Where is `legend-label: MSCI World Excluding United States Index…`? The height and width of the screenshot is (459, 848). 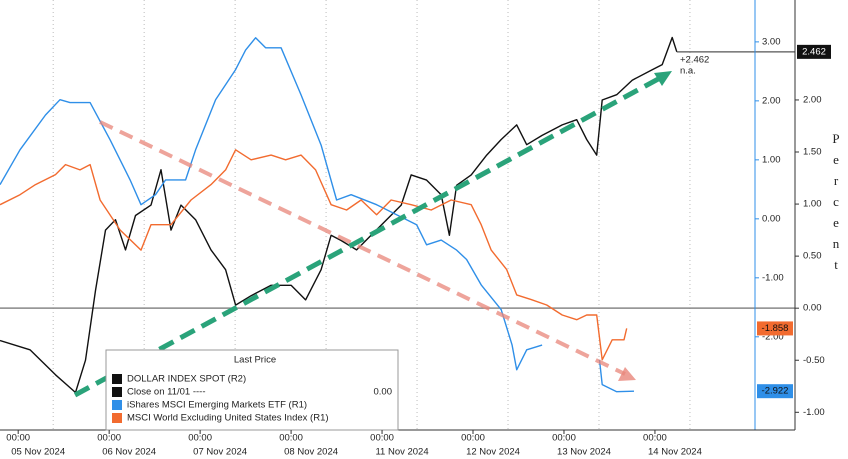 legend-label: MSCI World Excluding United States Index… is located at coordinates (228, 418).